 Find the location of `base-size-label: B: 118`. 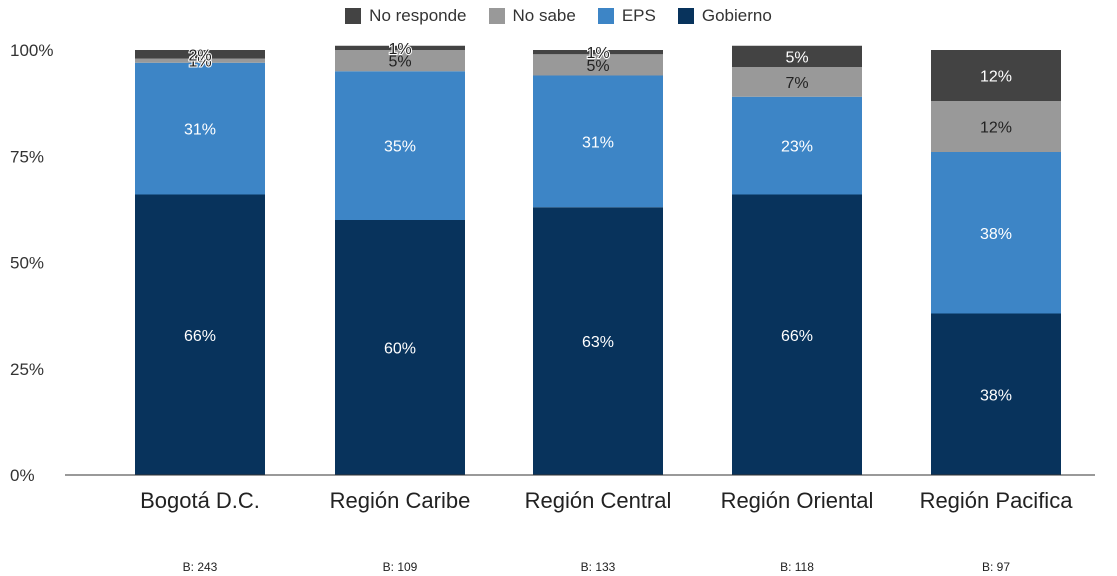

base-size-label: B: 118 is located at coordinates (797, 567).